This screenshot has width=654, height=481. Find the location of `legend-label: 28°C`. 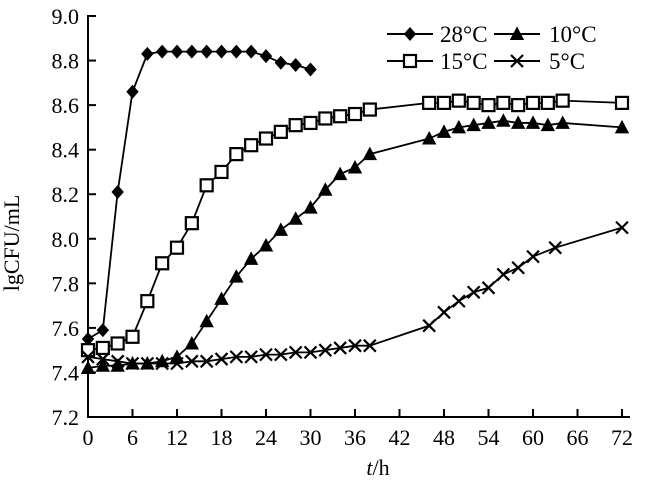

legend-label: 28°C is located at coordinates (464, 34).